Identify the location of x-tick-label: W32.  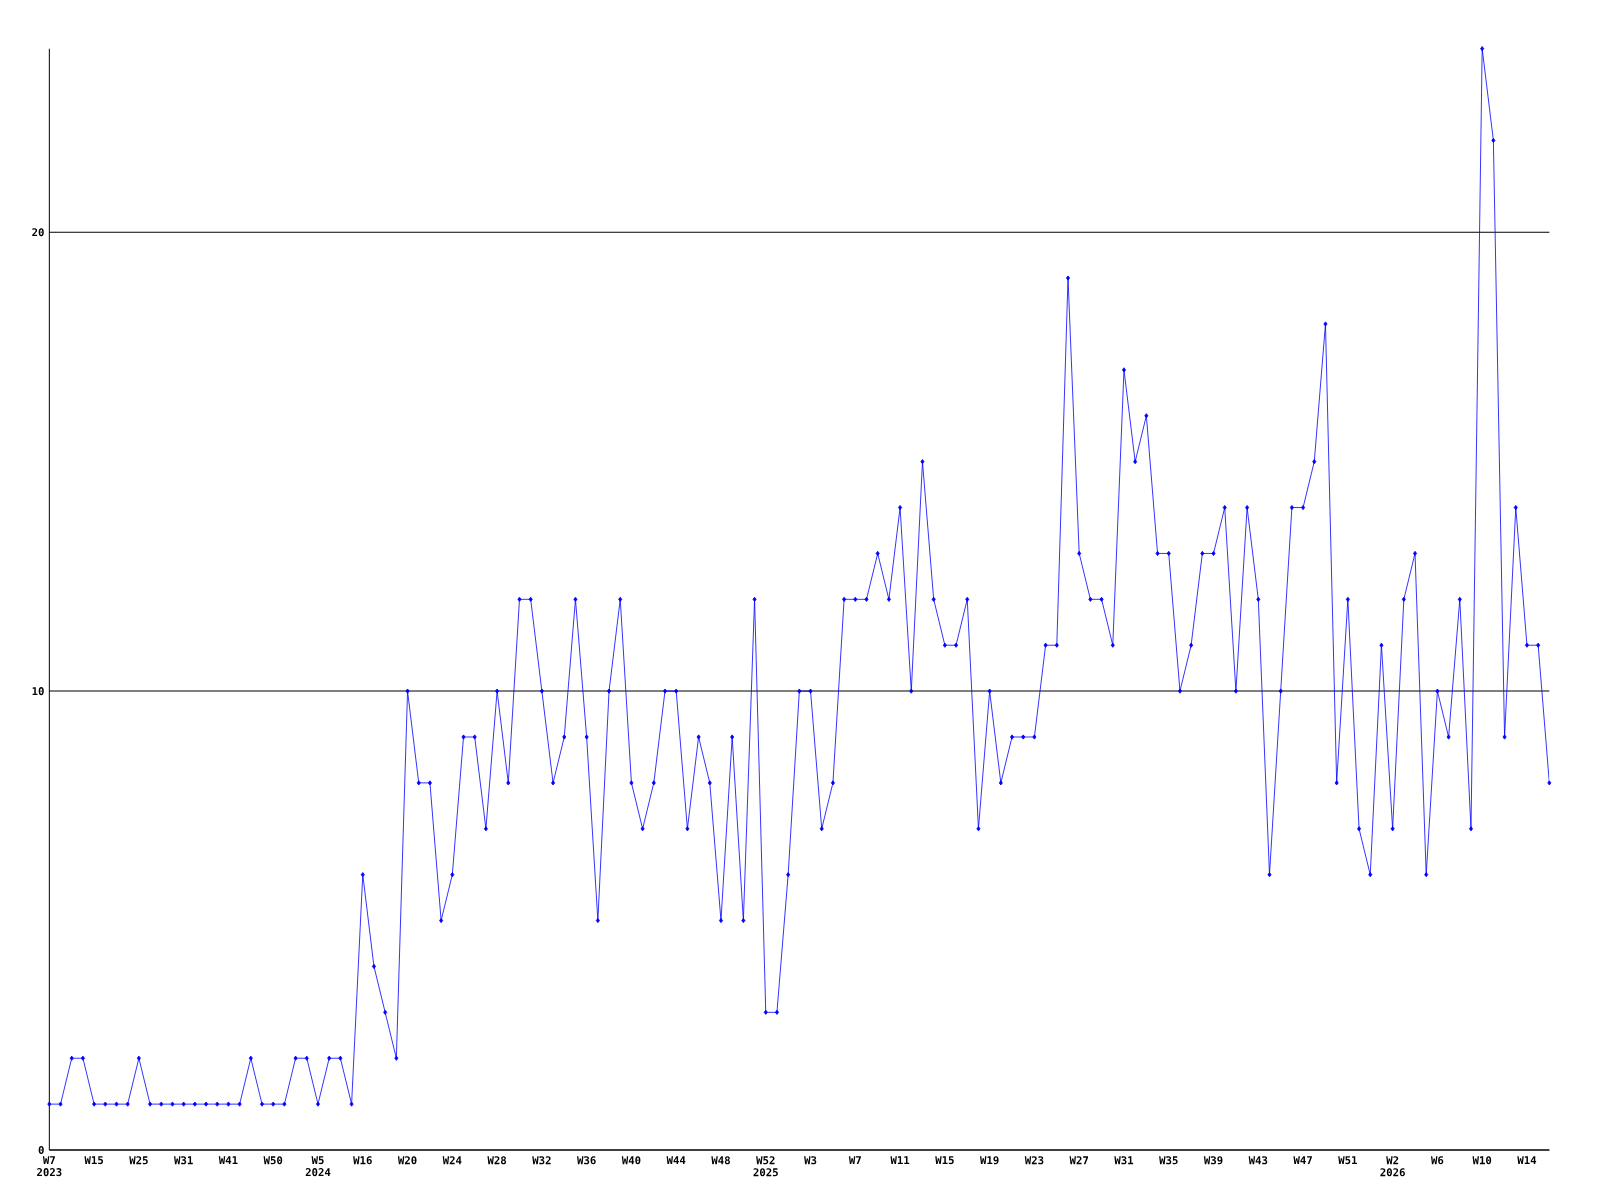
(541, 1160).